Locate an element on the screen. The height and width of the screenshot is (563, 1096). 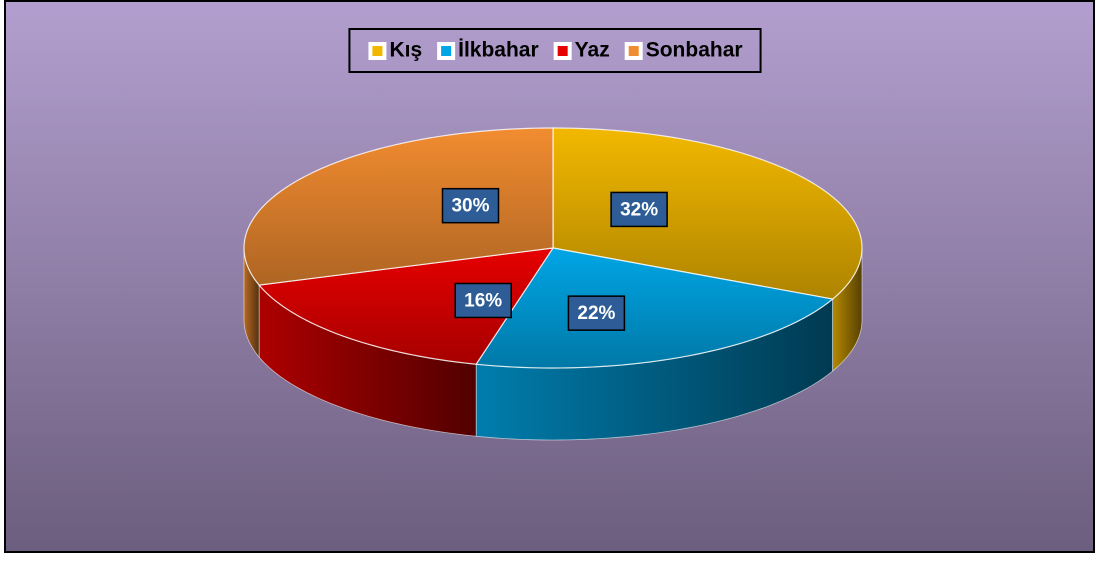
legend-box is located at coordinates (555, 50).